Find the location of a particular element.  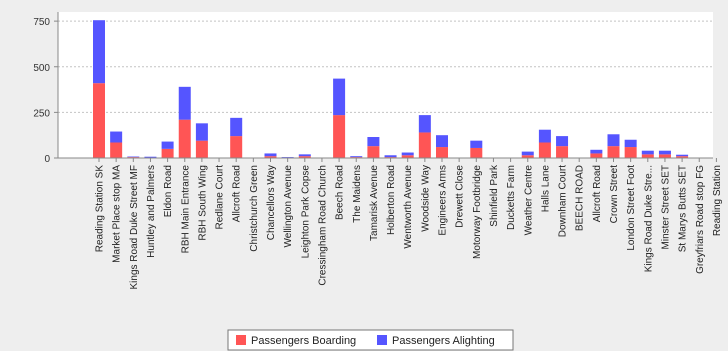

y-tick-label: 0 is located at coordinates (47, 159).